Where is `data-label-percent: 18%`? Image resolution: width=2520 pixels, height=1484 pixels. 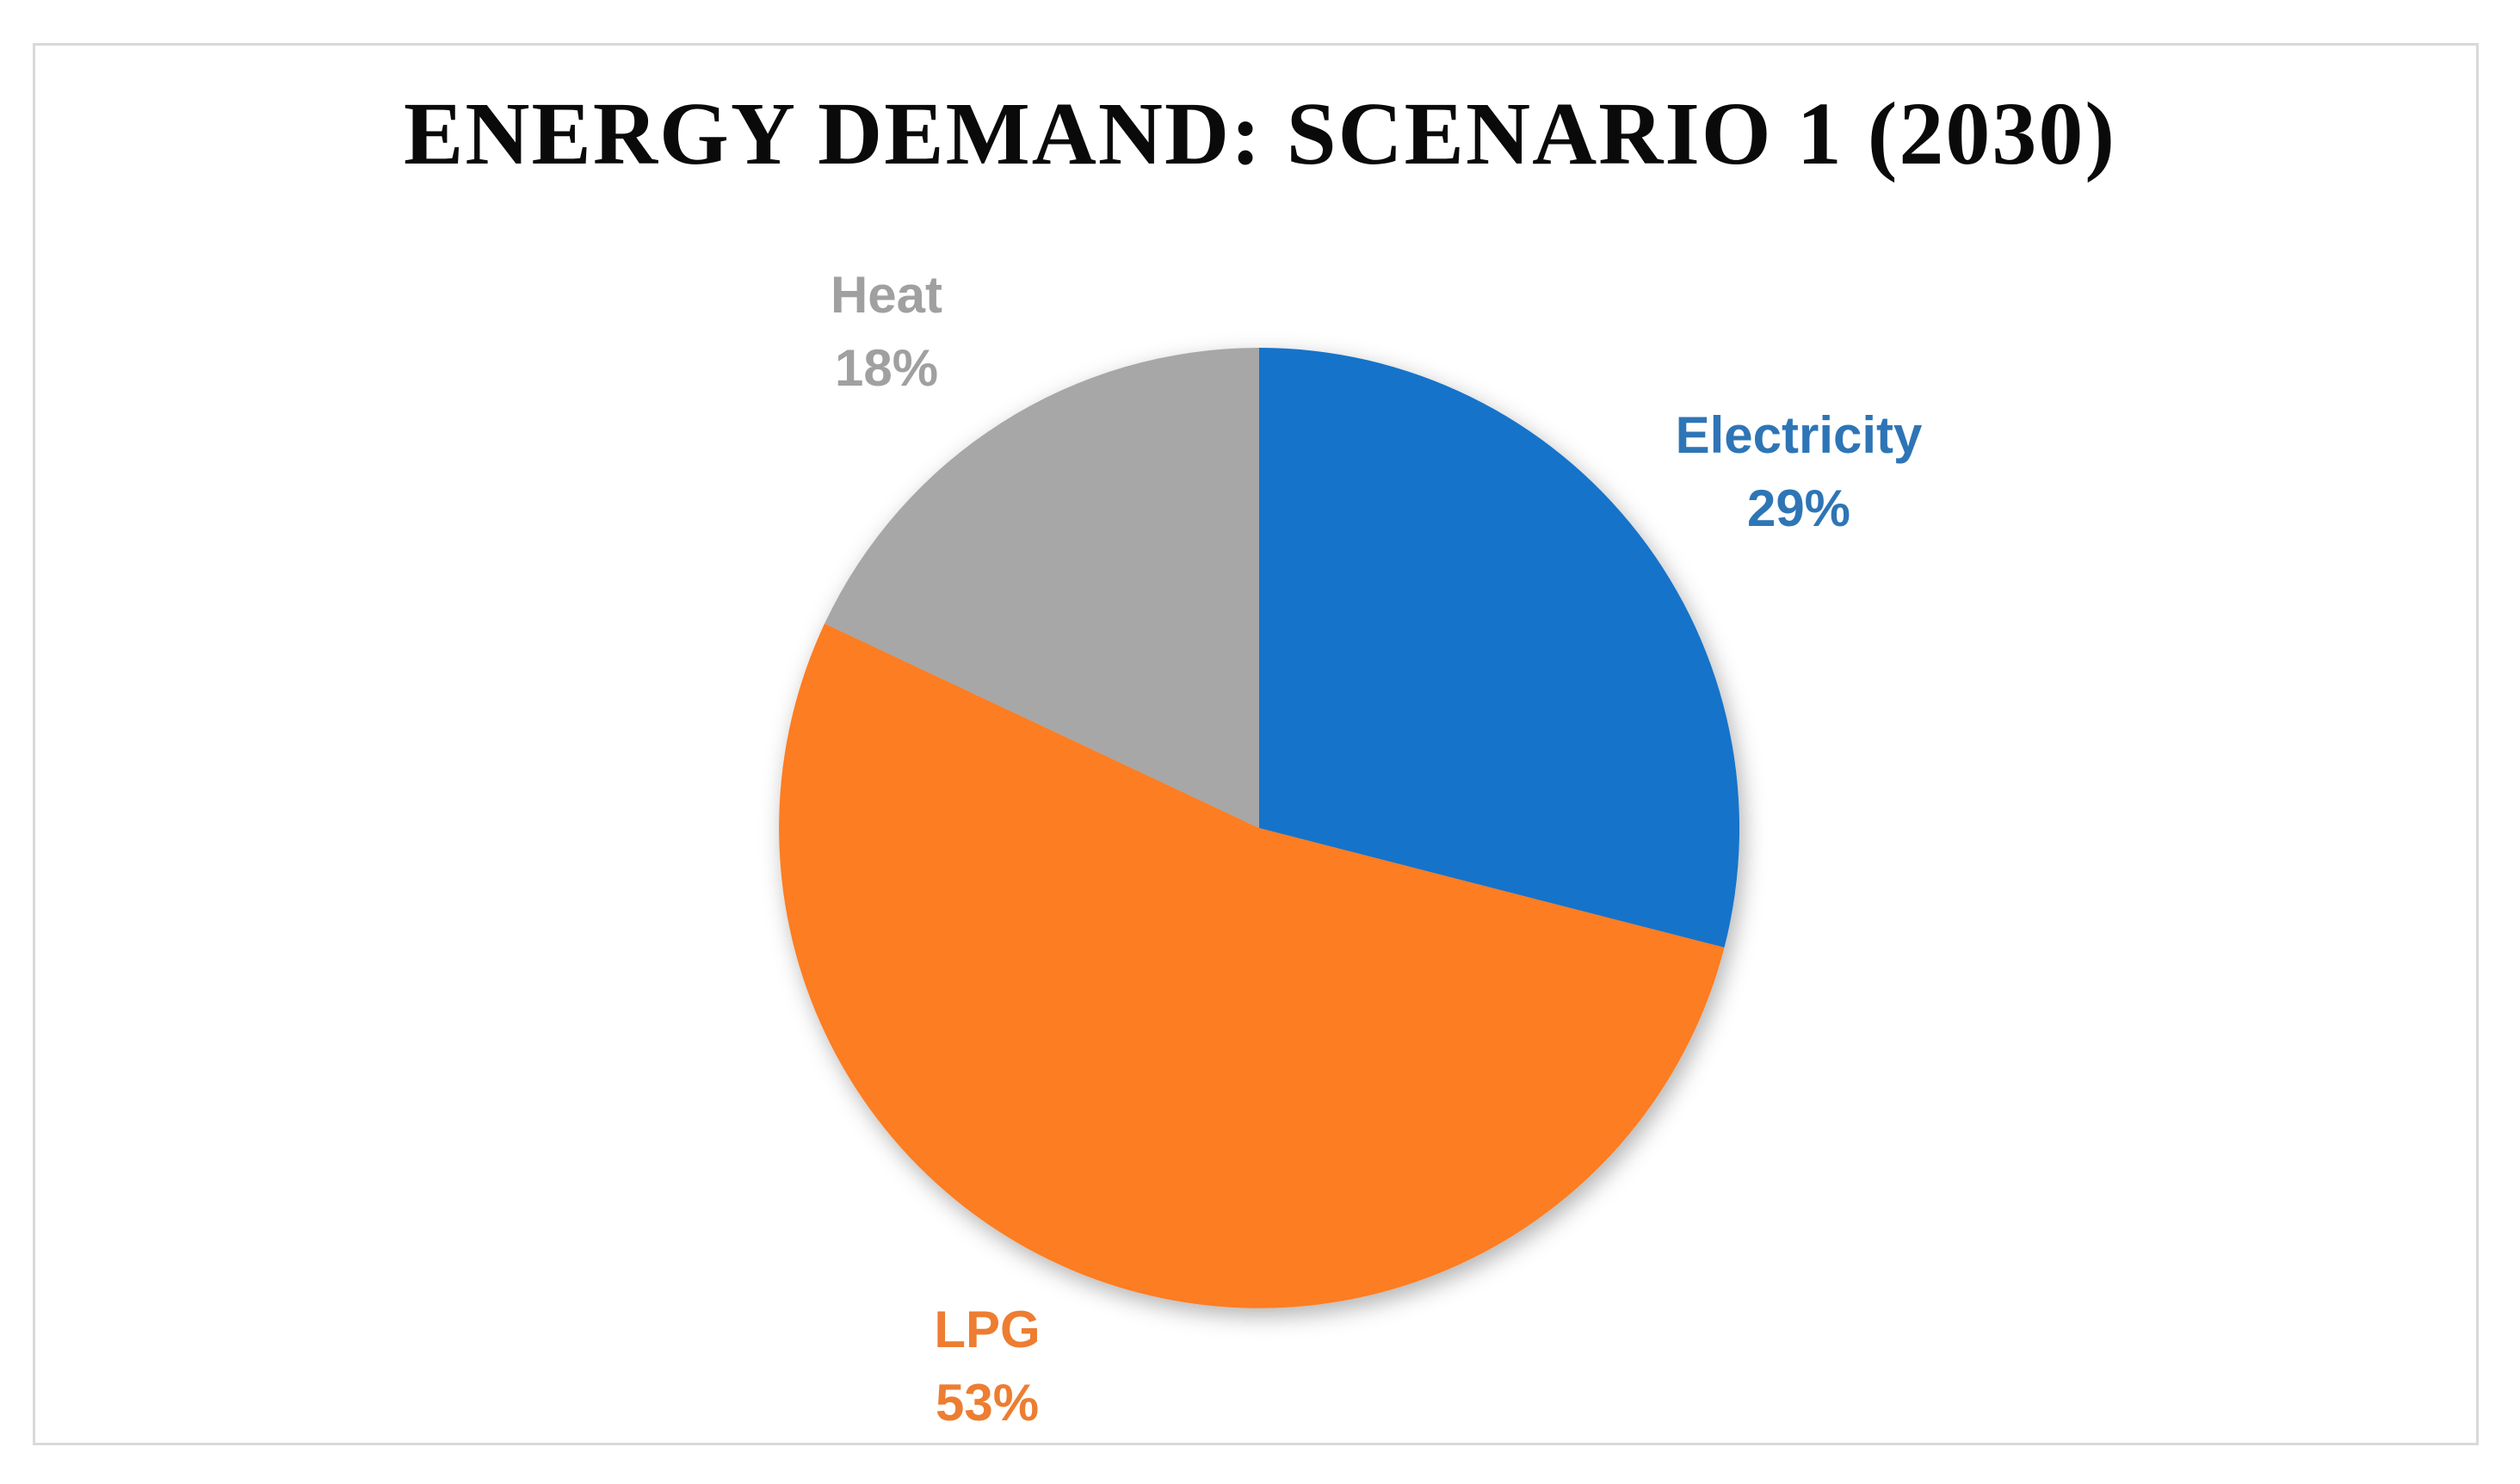 data-label-percent: 18% is located at coordinates (886, 368).